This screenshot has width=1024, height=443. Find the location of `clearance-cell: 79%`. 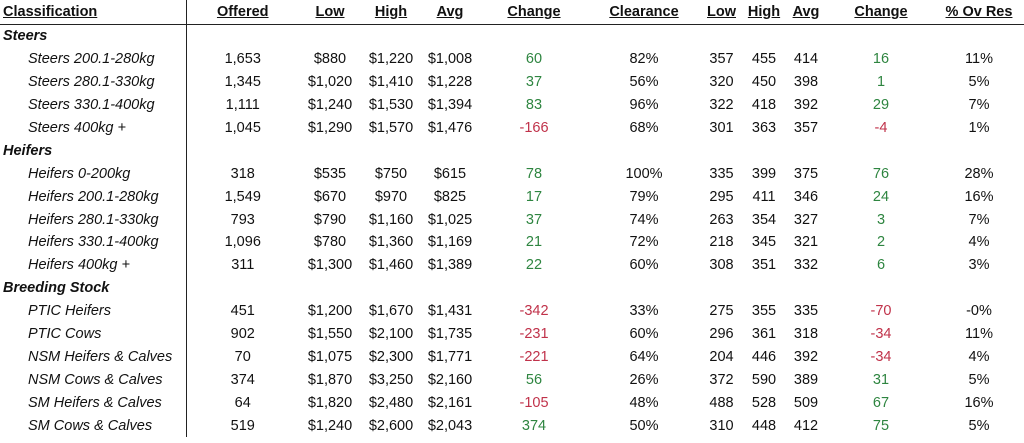

clearance-cell: 79% is located at coordinates (644, 196).